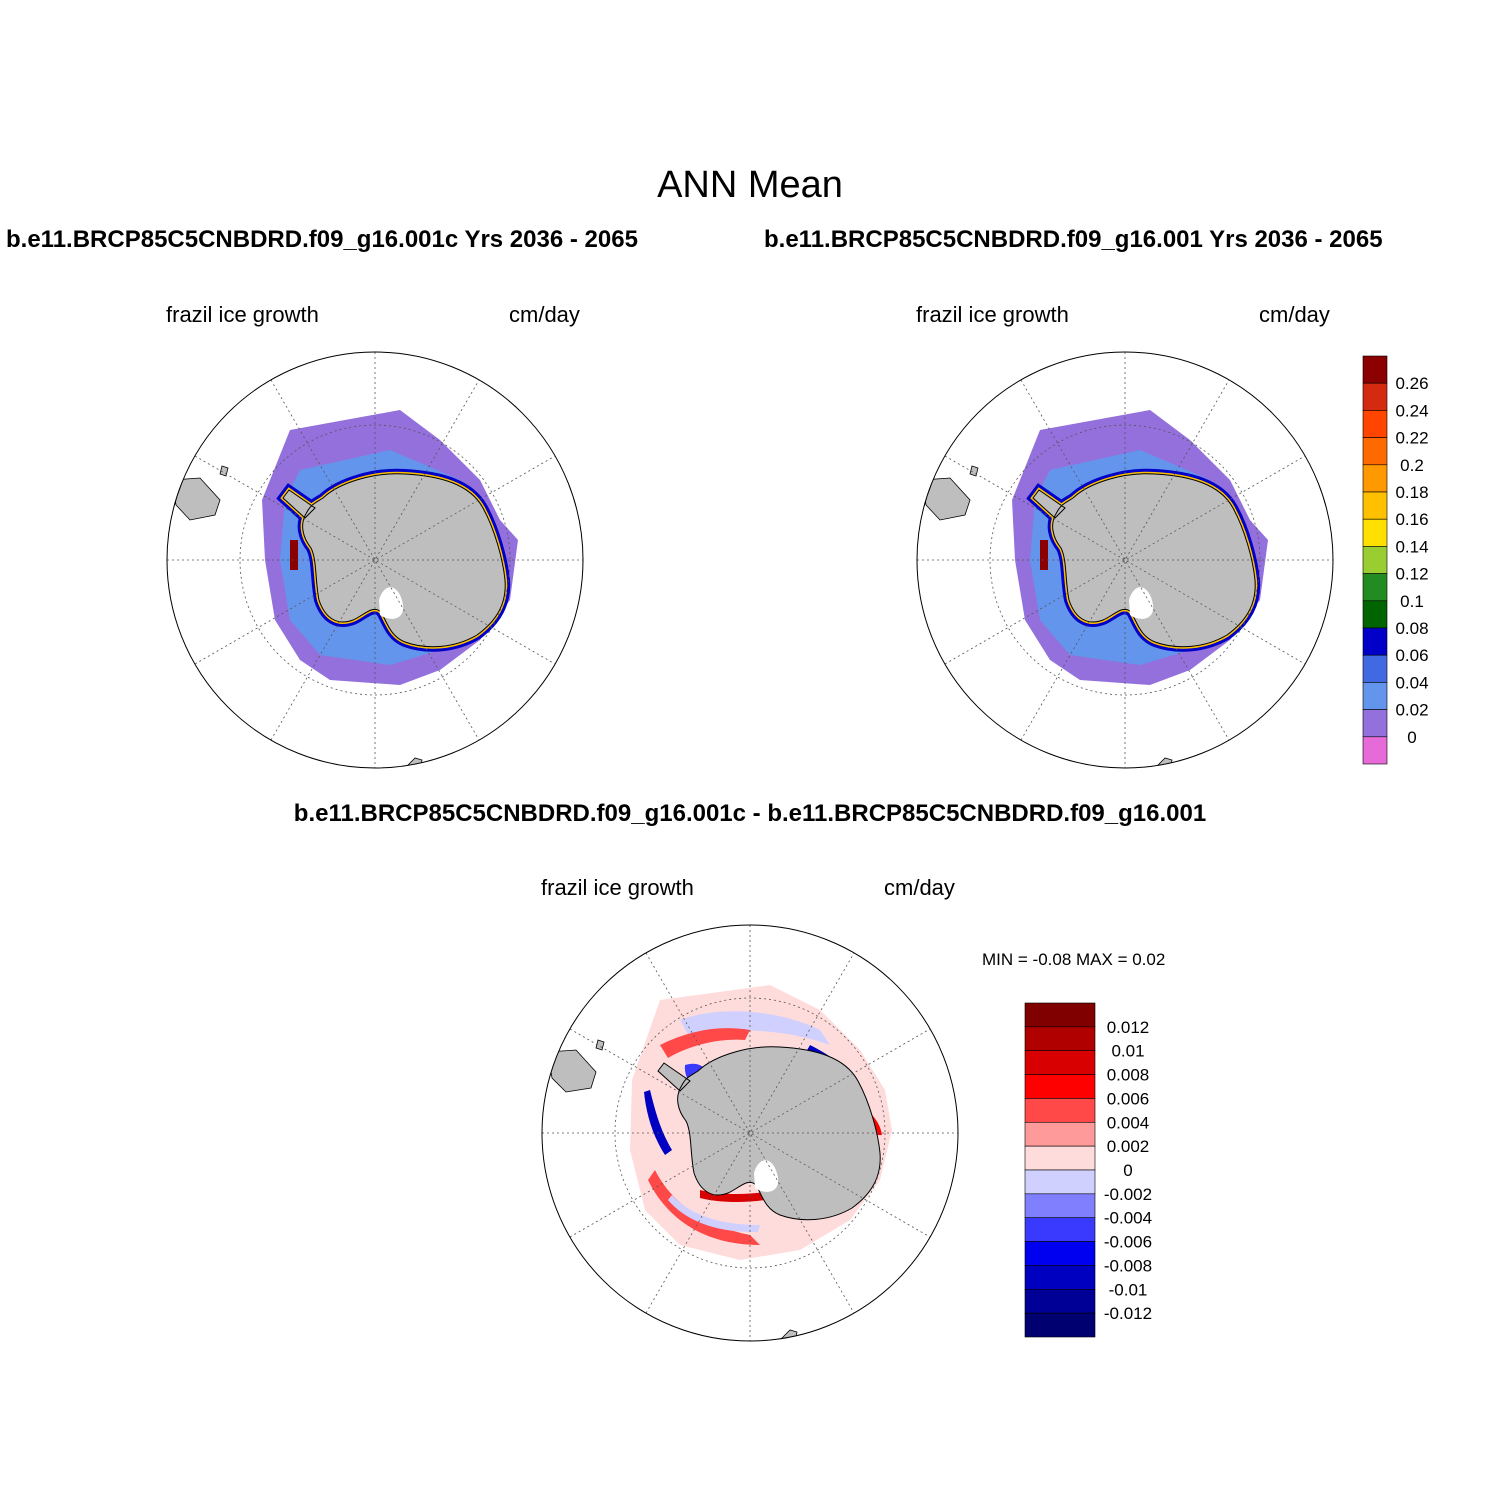  Describe the element at coordinates (1074, 959) in the screenshot. I see `min-max-label: MIN = -0.08 MAX = 0.02` at that location.